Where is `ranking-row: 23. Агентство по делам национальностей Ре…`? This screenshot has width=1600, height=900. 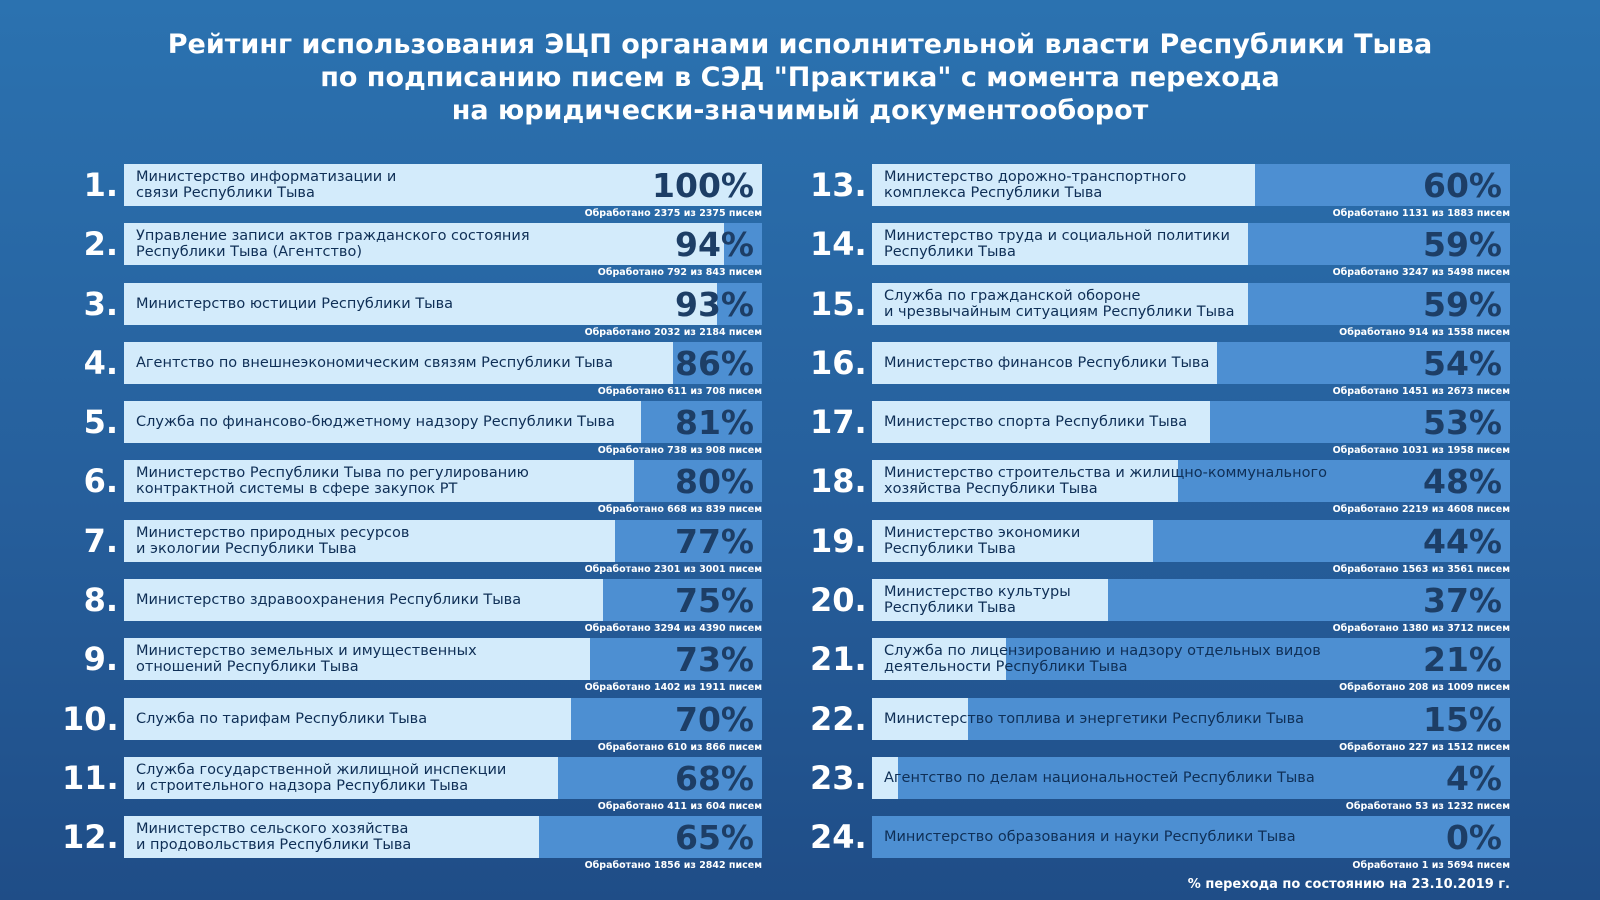
ranking-row: 23. Агентство по делам национальностей Ре… is located at coordinates (1160, 786).